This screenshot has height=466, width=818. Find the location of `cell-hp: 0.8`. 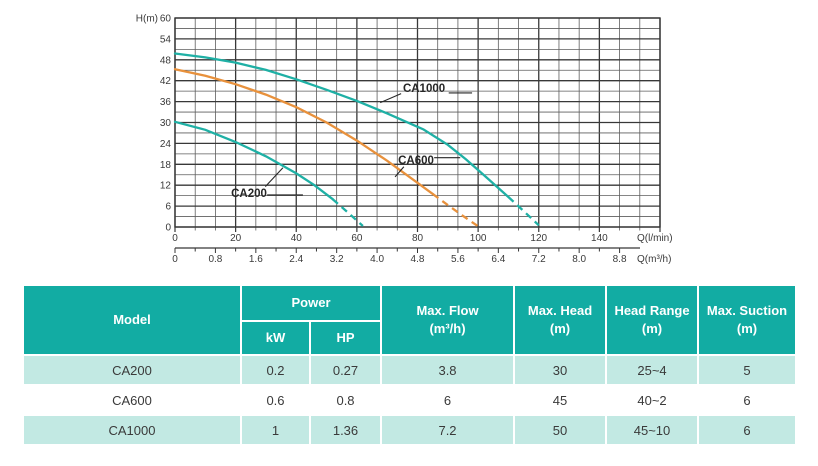

cell-hp: 0.8 is located at coordinates (345, 400).